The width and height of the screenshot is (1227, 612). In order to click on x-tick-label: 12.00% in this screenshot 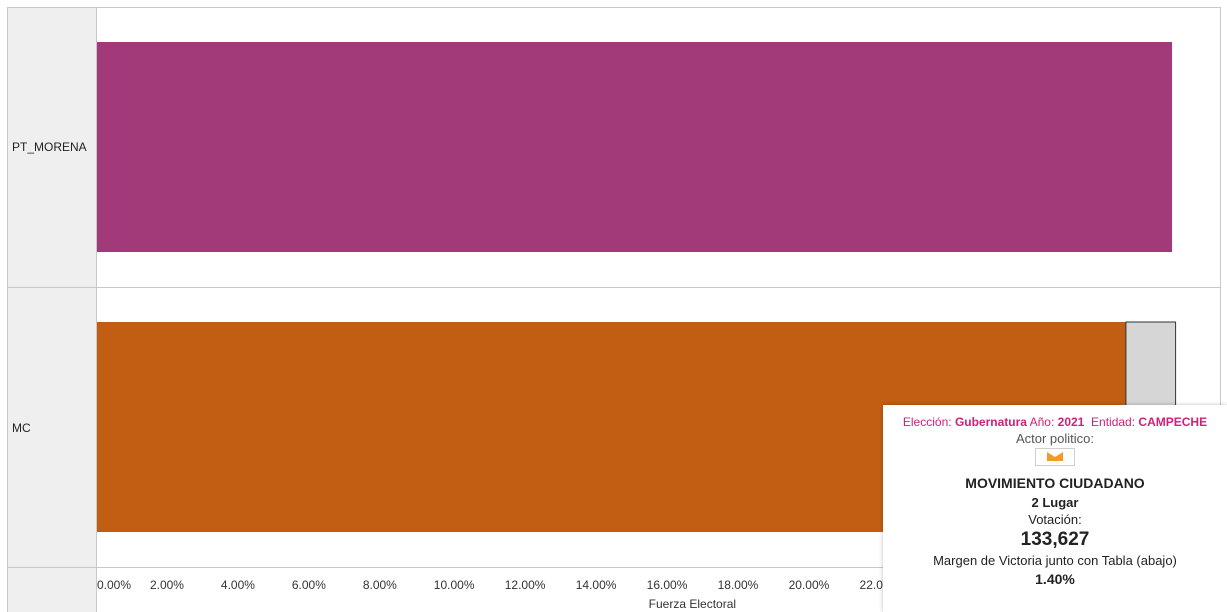, I will do `click(525, 585)`.